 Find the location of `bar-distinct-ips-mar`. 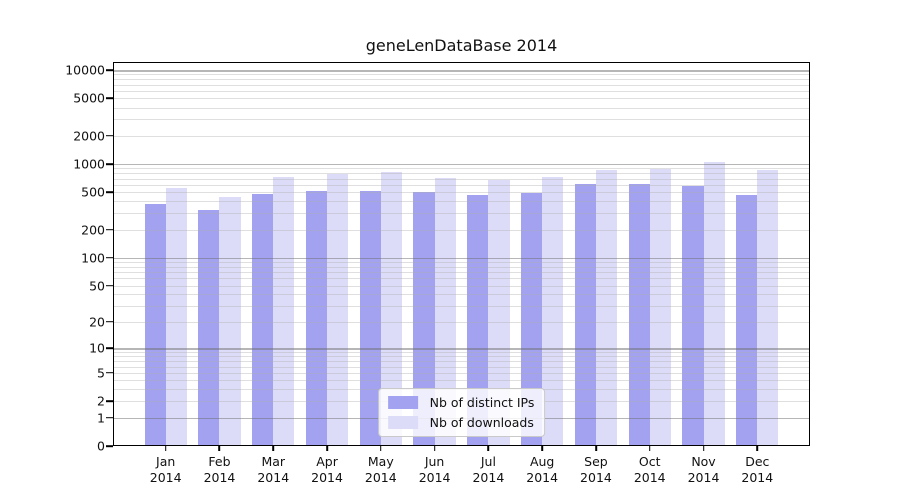

bar-distinct-ips-mar is located at coordinates (263, 319).